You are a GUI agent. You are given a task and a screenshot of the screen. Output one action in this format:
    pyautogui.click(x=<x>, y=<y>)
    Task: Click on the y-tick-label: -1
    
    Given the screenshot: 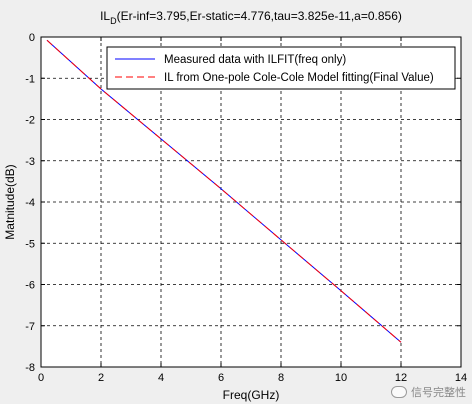 What is the action you would take?
    pyautogui.click(x=30, y=79)
    